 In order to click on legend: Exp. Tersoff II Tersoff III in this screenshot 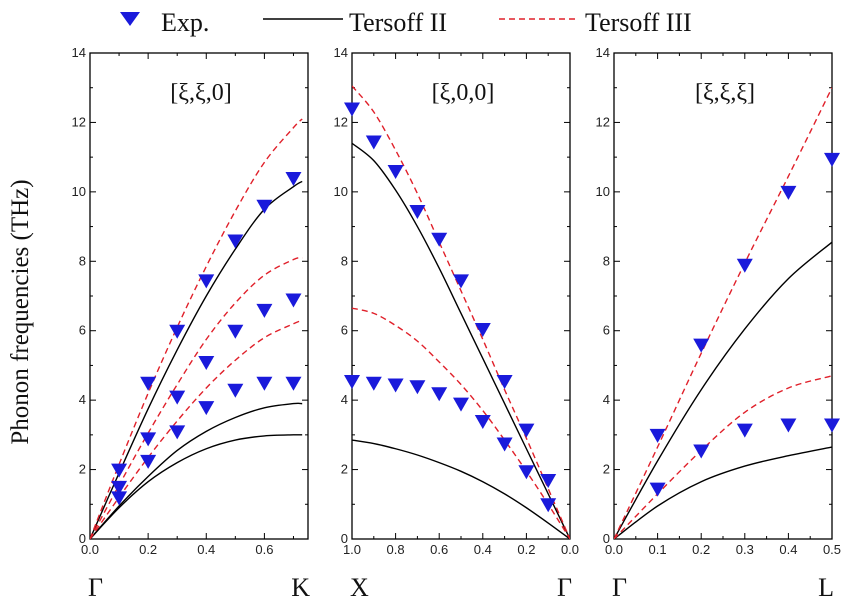, I will do `click(406, 22)`.